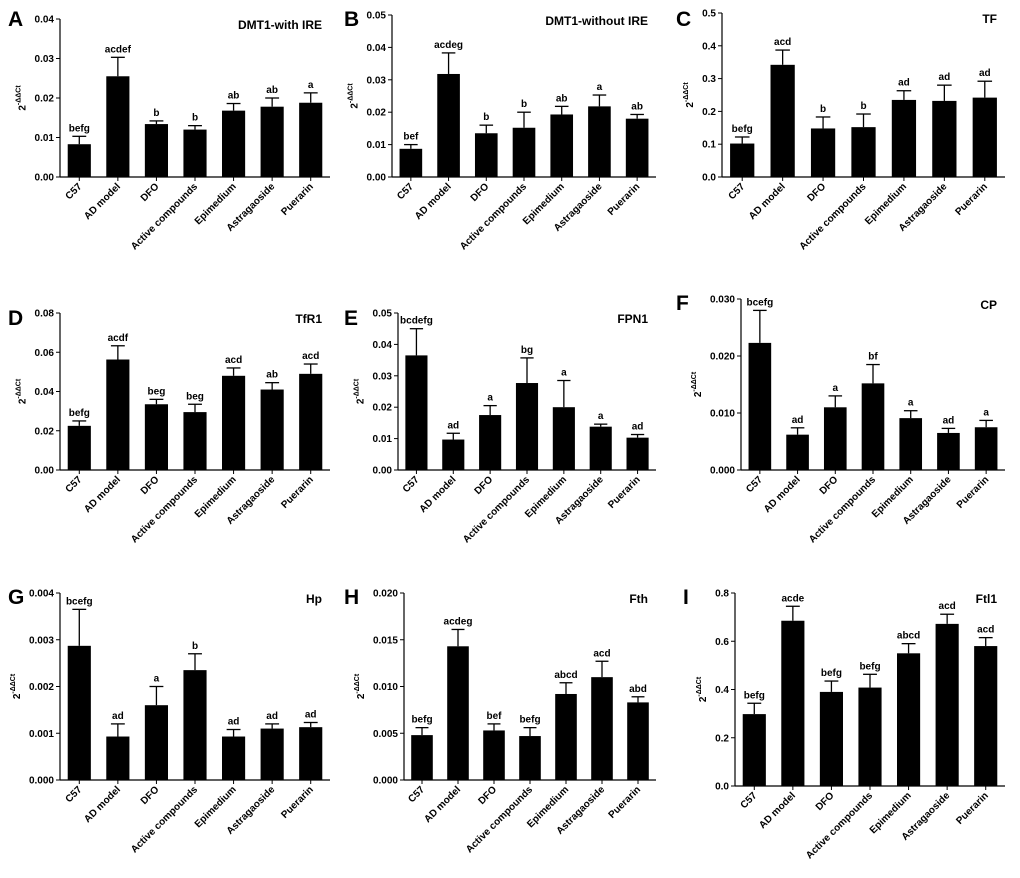 Image resolution: width=1020 pixels, height=878 pixels. I want to click on y-tick-label: 0.015, so click(385, 640).